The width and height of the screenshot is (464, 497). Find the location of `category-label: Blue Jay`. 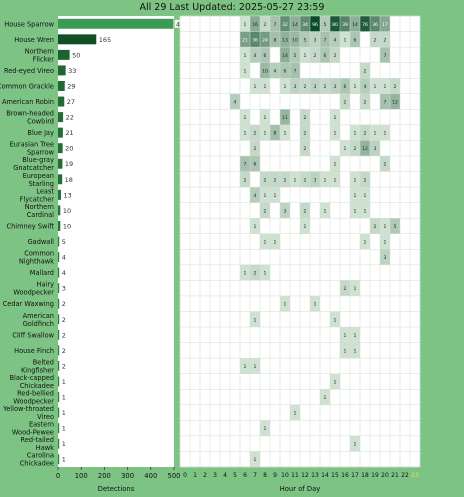

category-label: Blue Jay is located at coordinates (40, 133).